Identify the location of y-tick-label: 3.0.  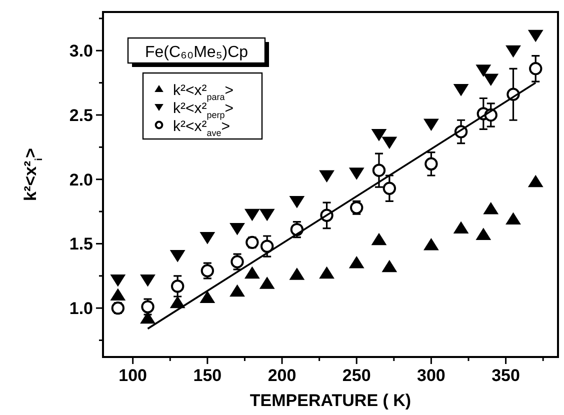
(81, 51).